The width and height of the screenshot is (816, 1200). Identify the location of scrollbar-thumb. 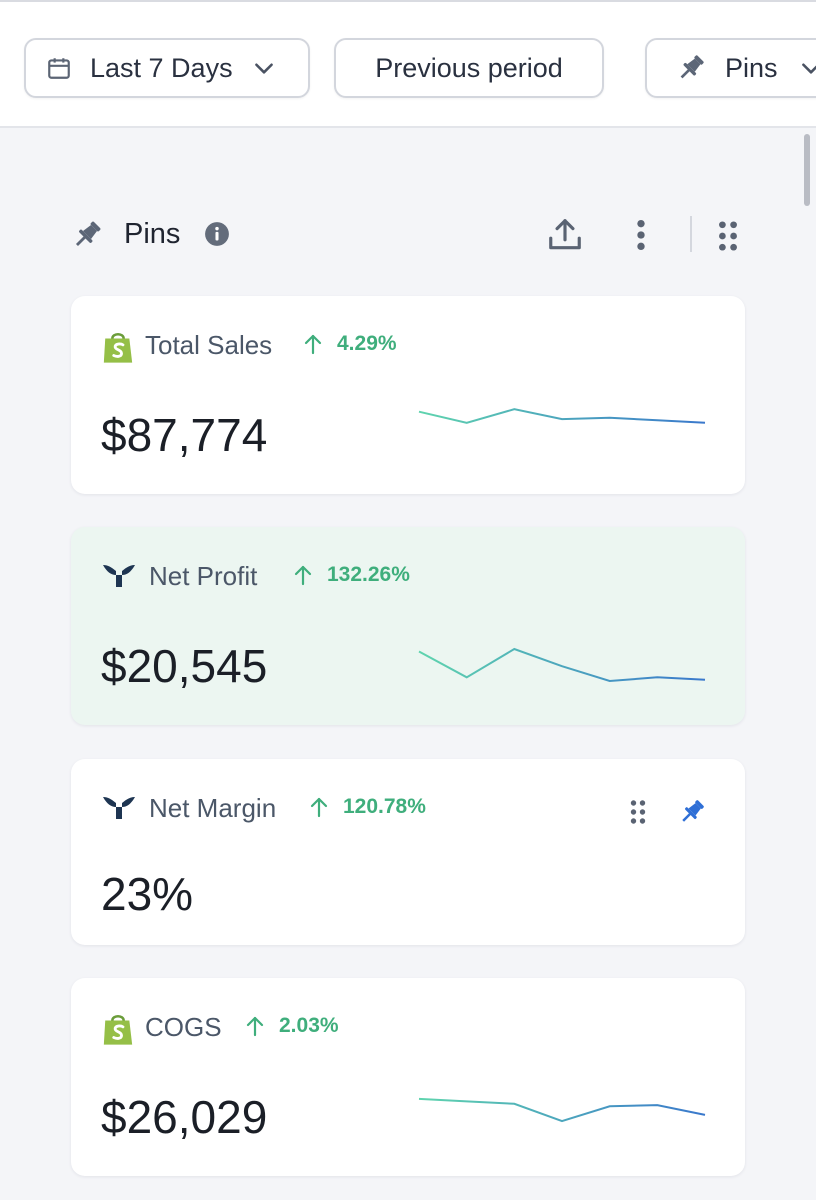
(807, 170).